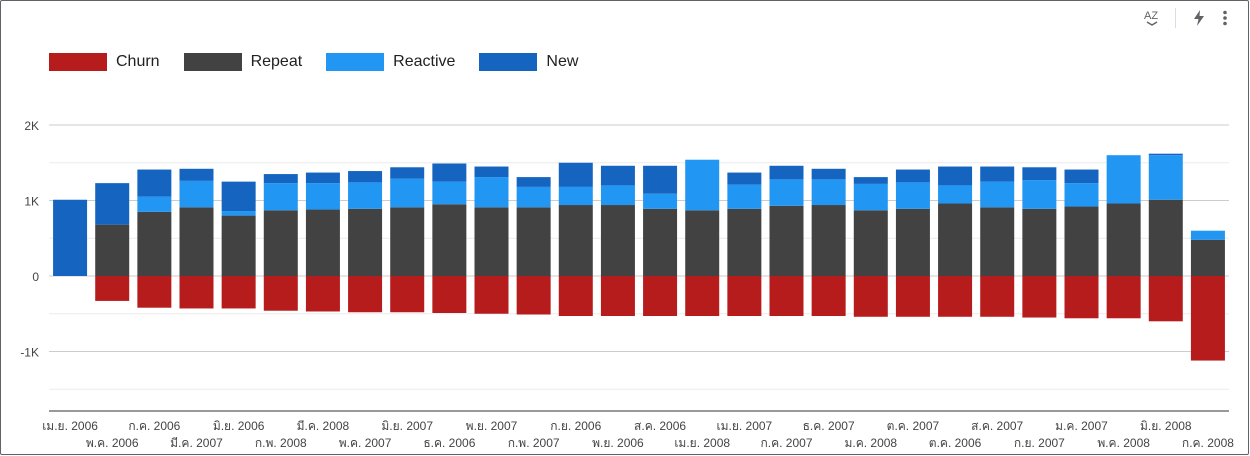 This screenshot has width=1250, height=456. I want to click on x-tick-label: ก.ค. 2008, so click(1208, 443).